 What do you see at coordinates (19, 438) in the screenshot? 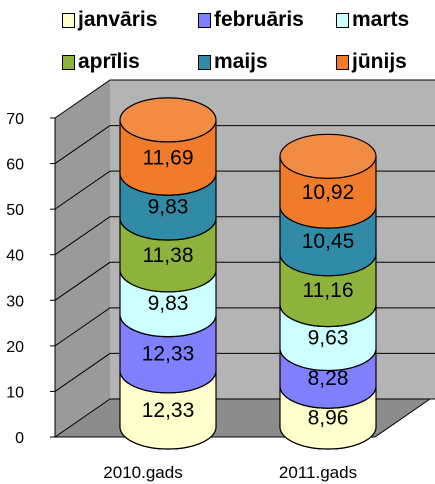
I see `y-tick-label: 0` at bounding box center [19, 438].